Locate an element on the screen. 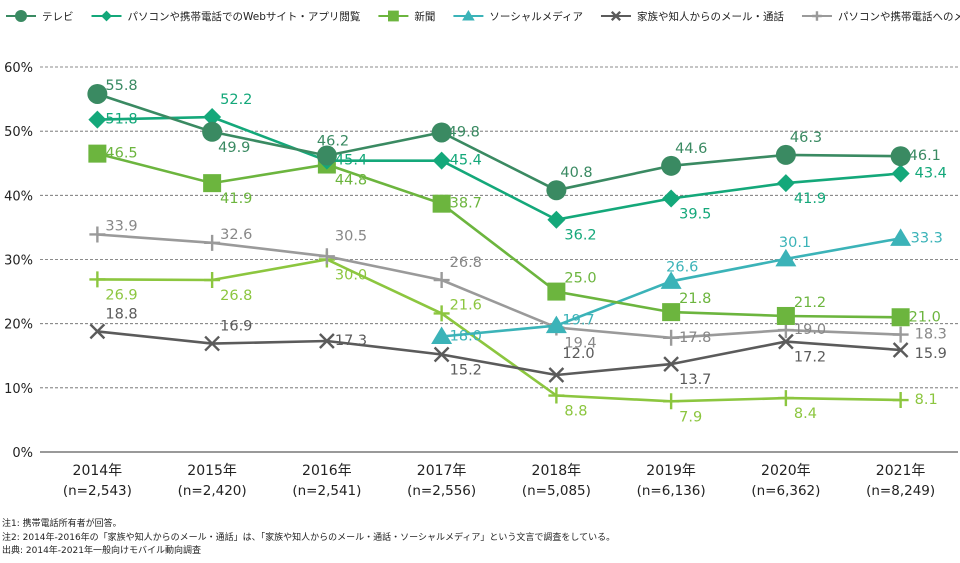 This screenshot has width=960, height=563. x-tick-label: 2017年 is located at coordinates (442, 471).